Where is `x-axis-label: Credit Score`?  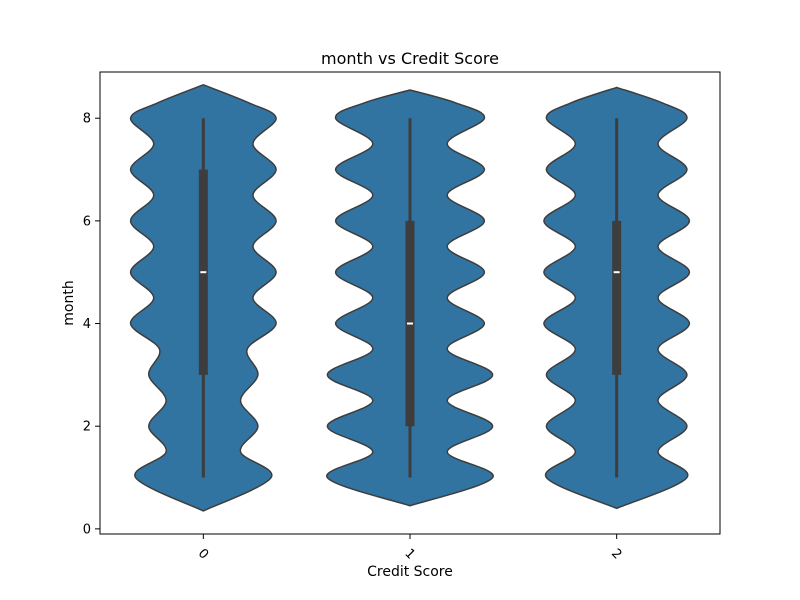 x-axis-label: Credit Score is located at coordinates (410, 572).